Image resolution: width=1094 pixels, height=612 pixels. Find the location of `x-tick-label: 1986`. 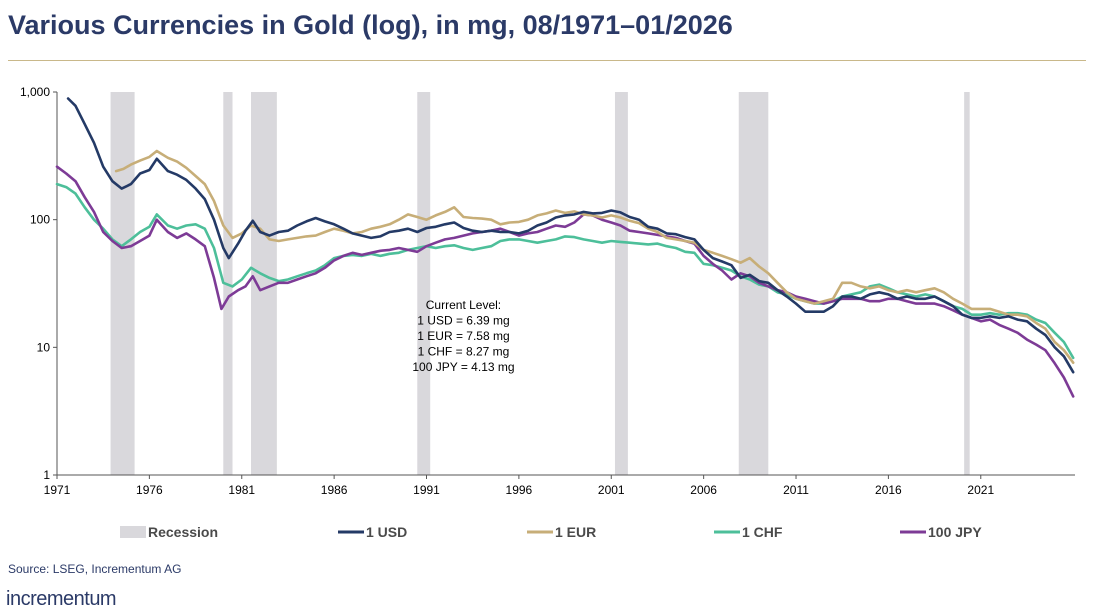

x-tick-label: 1986 is located at coordinates (334, 490).